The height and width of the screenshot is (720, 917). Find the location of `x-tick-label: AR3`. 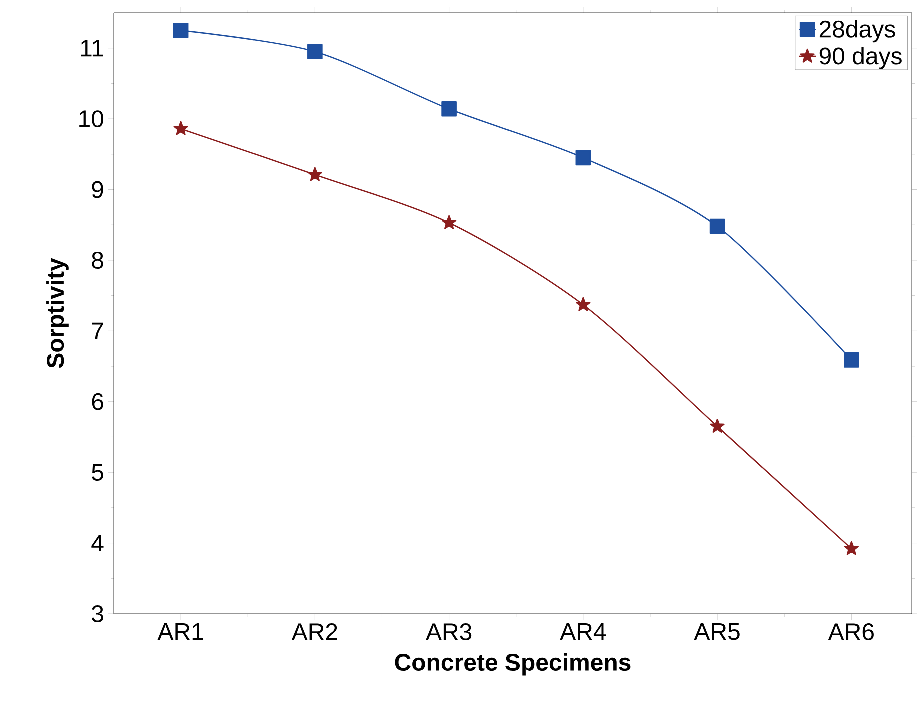

x-tick-label: AR3 is located at coordinates (449, 632).